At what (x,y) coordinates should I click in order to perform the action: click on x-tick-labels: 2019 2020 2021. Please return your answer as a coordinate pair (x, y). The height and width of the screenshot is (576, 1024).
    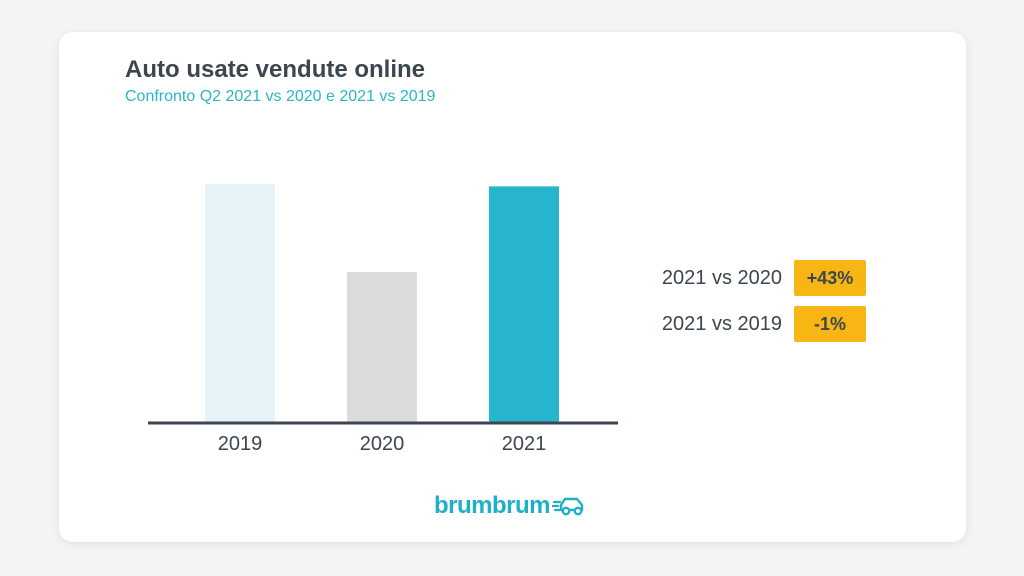
    Looking at the image, I should click on (382, 444).